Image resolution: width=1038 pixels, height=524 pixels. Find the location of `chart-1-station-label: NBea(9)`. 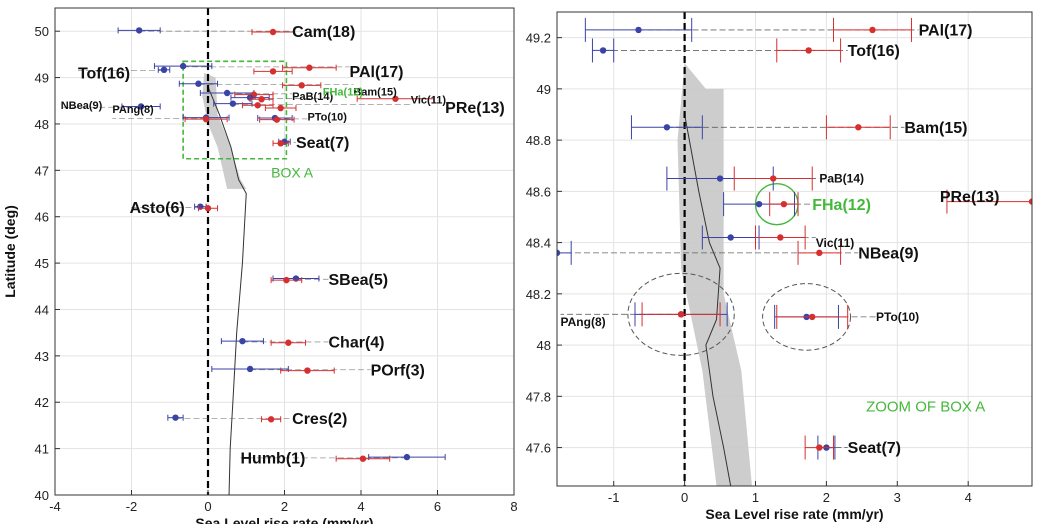

chart-1-station-label: NBea(9) is located at coordinates (82, 106).